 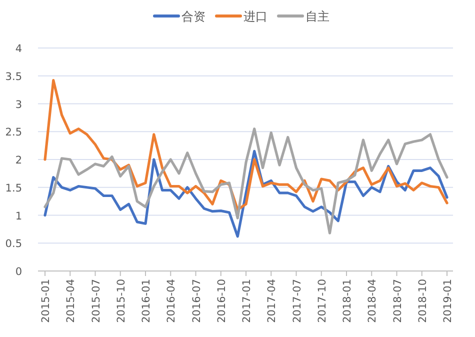 I want to click on x-tick-label: 2019-01, so click(x=448, y=301).